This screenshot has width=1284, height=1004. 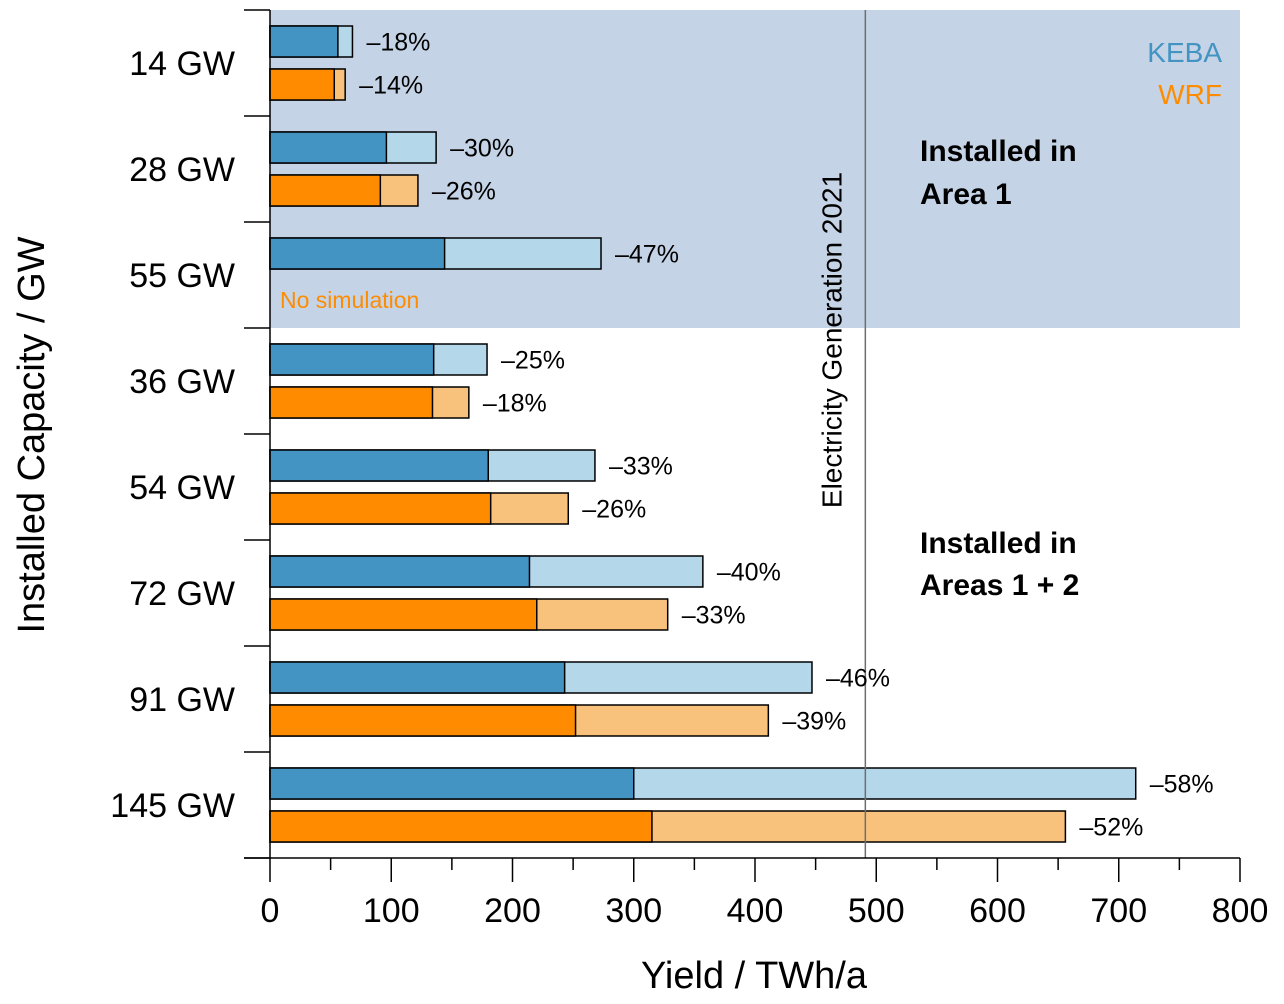 What do you see at coordinates (349, 300) in the screenshot?
I see `no-simulation-note: No simulation` at bounding box center [349, 300].